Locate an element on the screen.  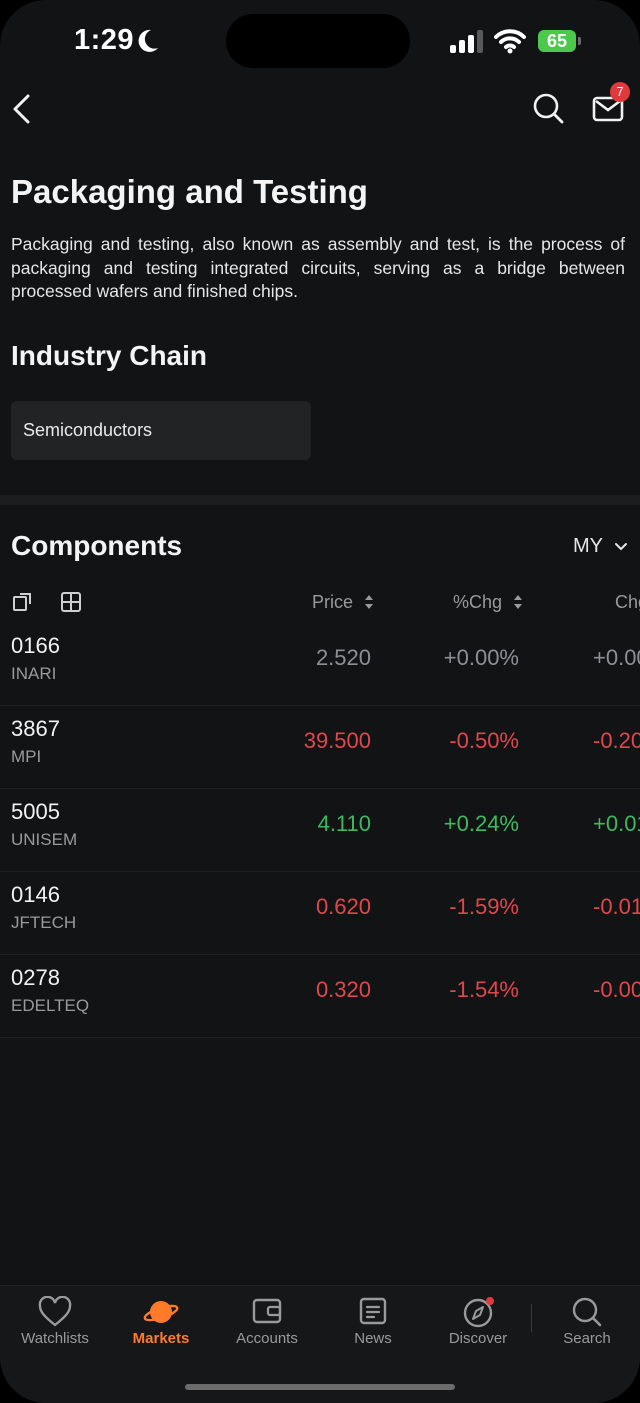
back-icon is located at coordinates (22, 109).